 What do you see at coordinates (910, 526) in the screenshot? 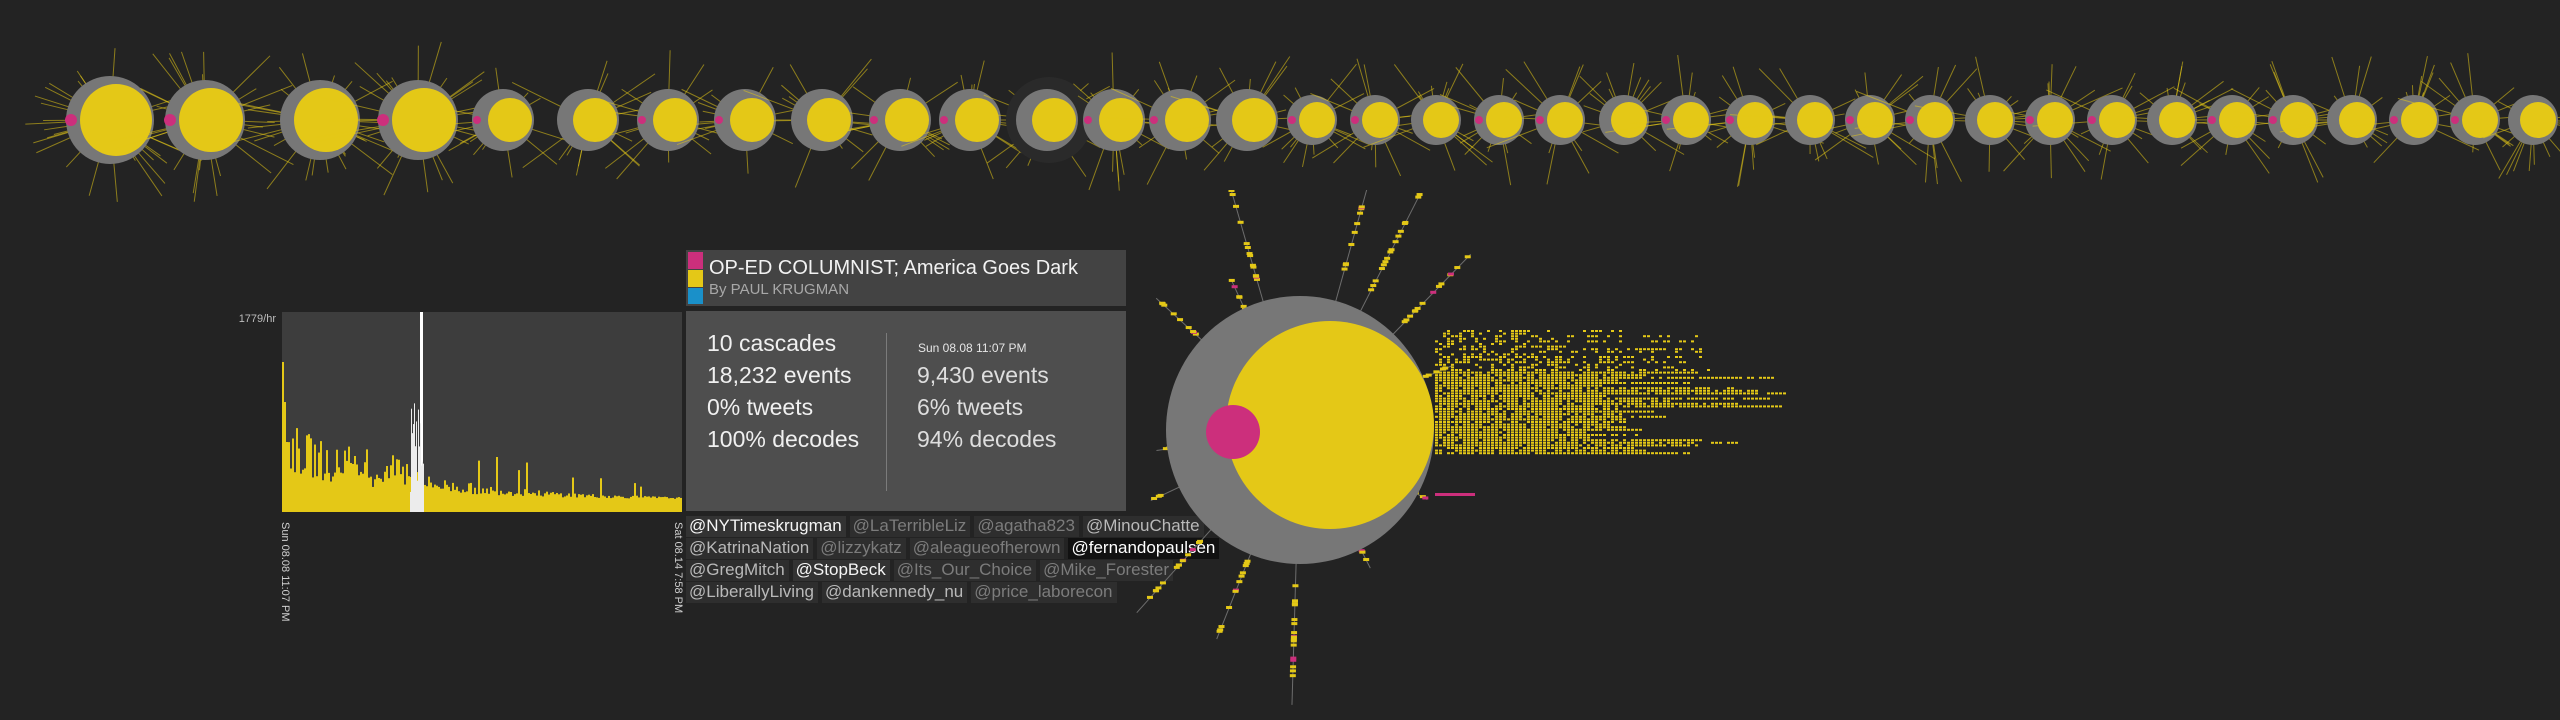
I see `user-tag: @LaTerribleLiz` at bounding box center [910, 526].